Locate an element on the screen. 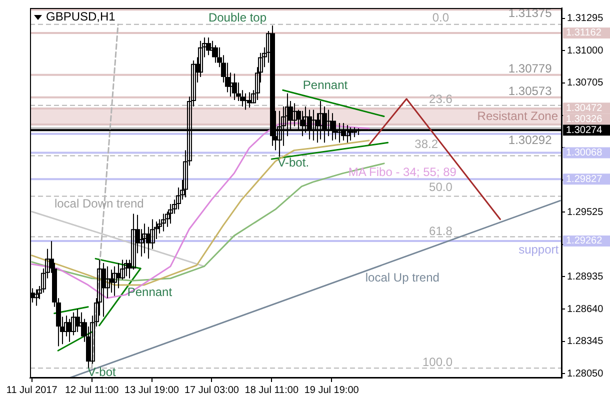  annotation: 38.2 is located at coordinates (426, 144).